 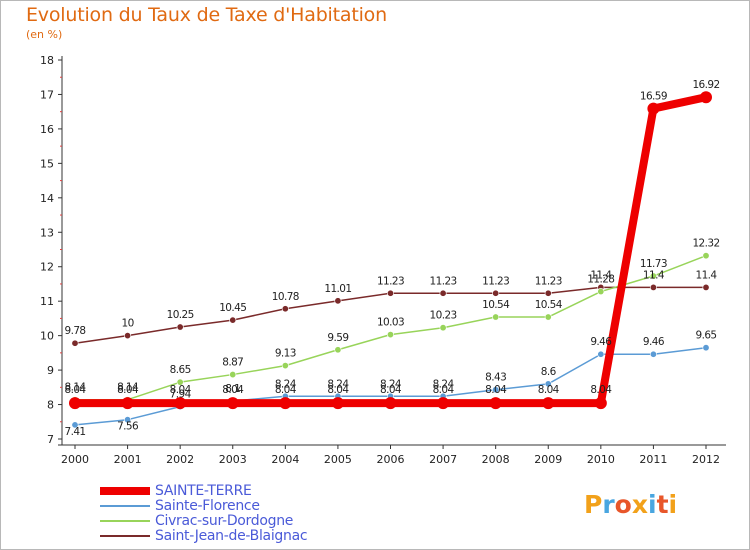 What do you see at coordinates (653, 97) in the screenshot?
I see `data-label: 16.59` at bounding box center [653, 97].